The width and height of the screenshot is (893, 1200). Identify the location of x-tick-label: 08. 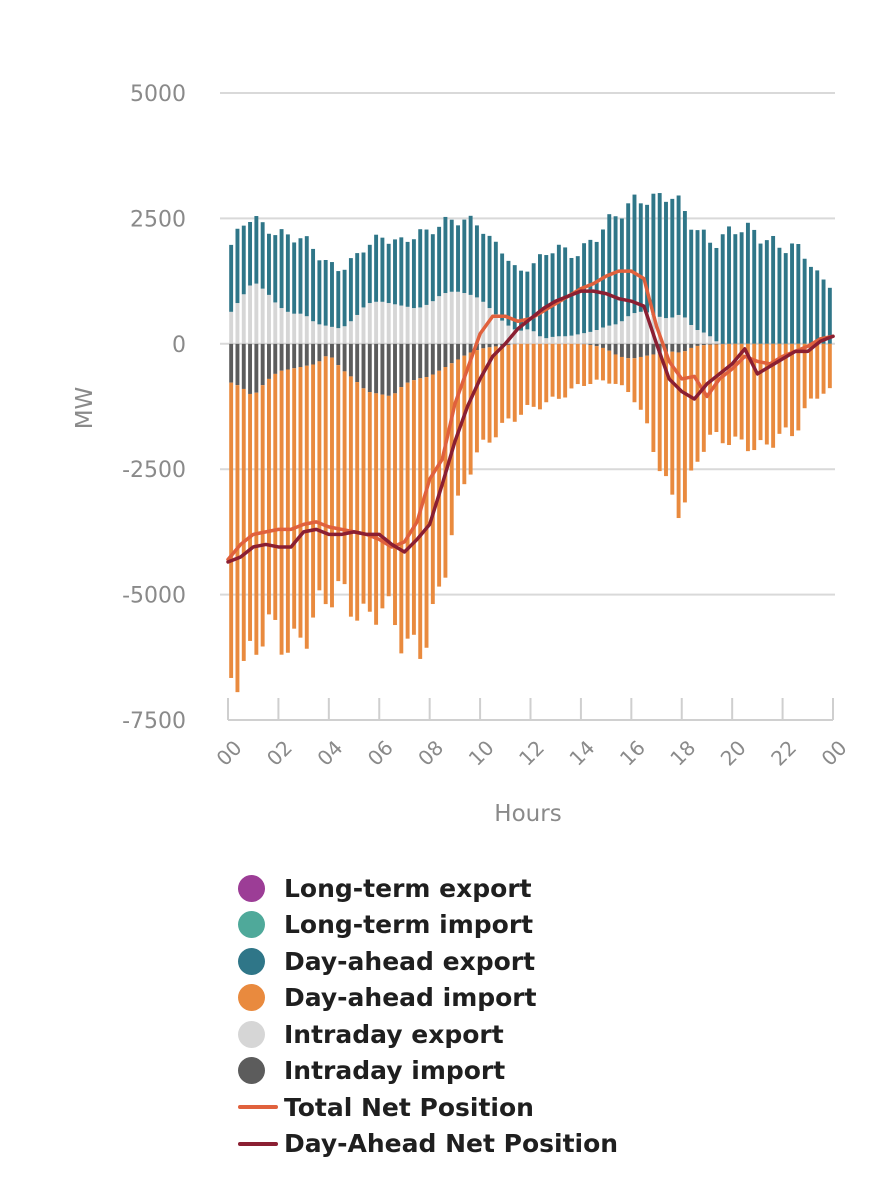
(430, 753).